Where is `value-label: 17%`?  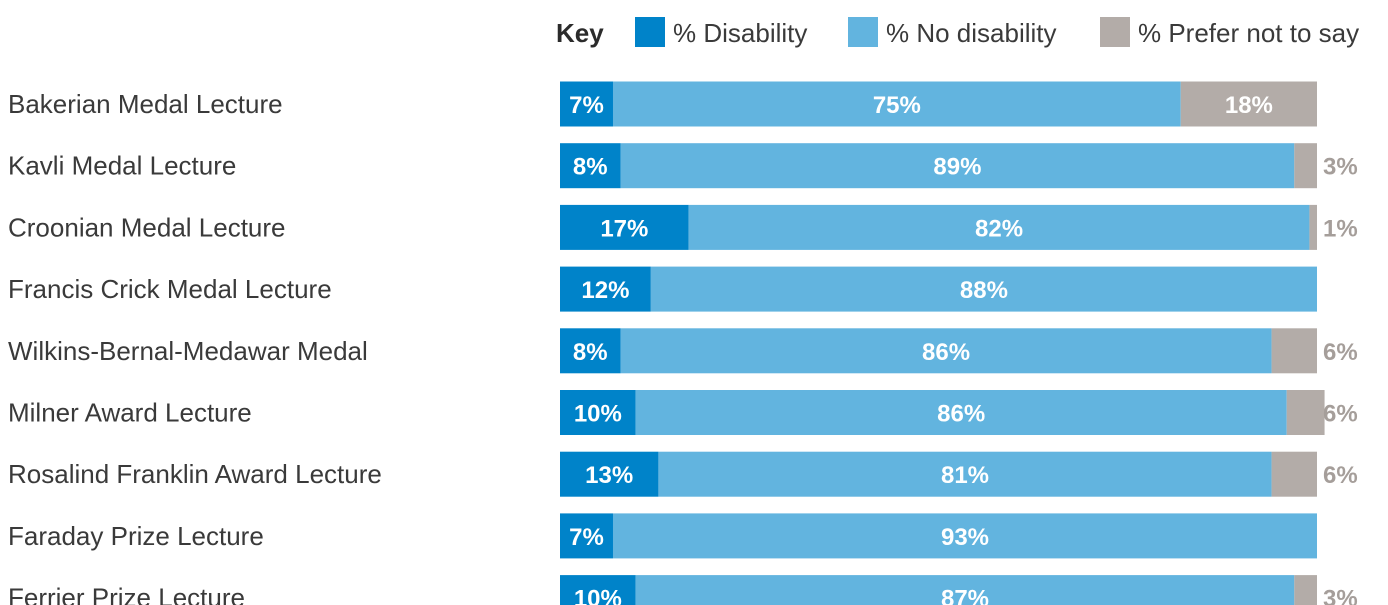
value-label: 17% is located at coordinates (624, 228).